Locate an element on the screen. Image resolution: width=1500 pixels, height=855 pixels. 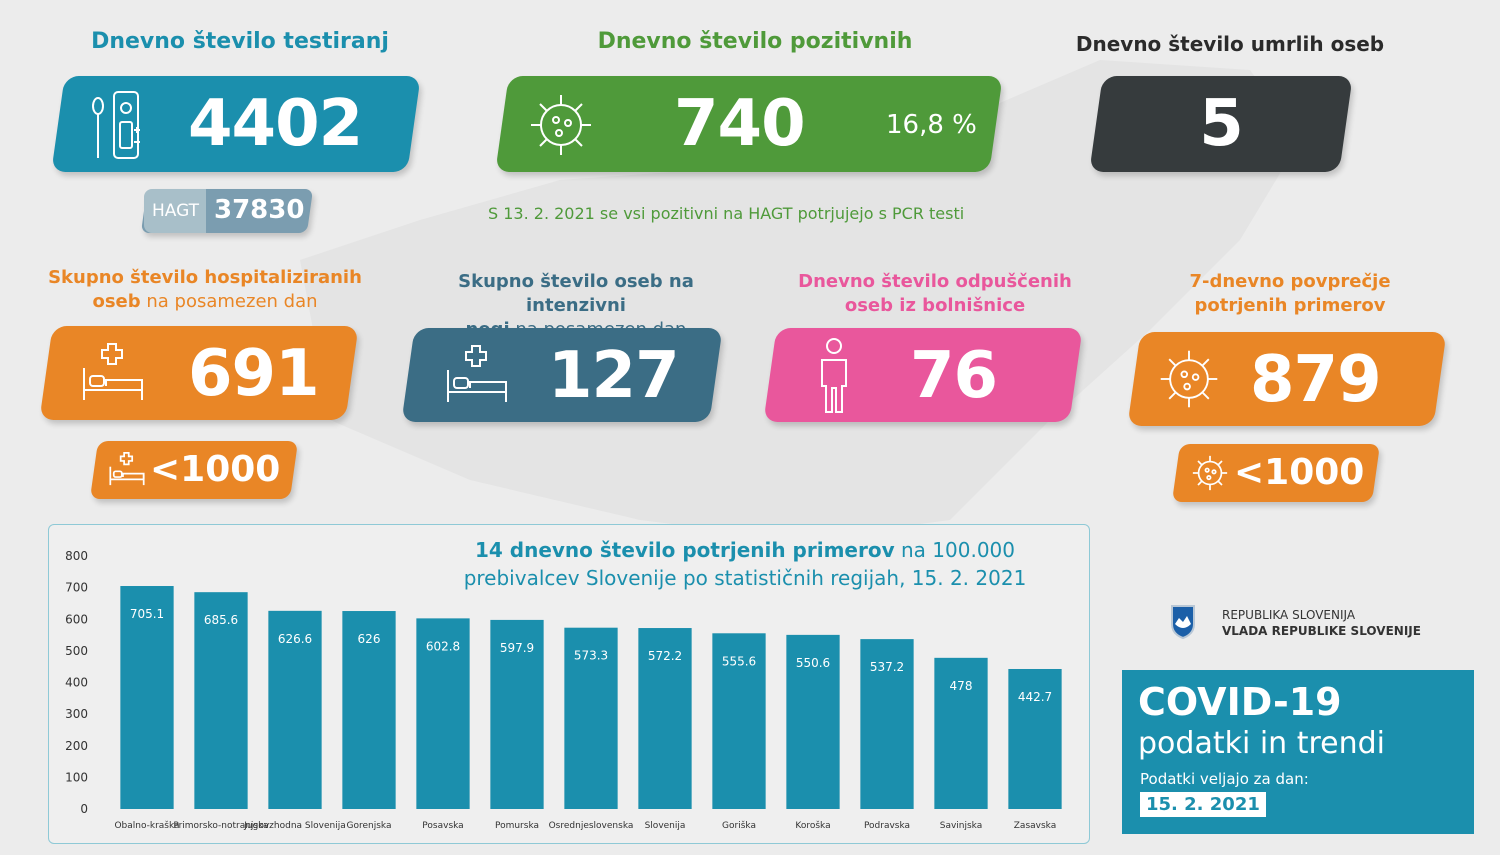
x-tick-label: Savinjska is located at coordinates (961, 826).